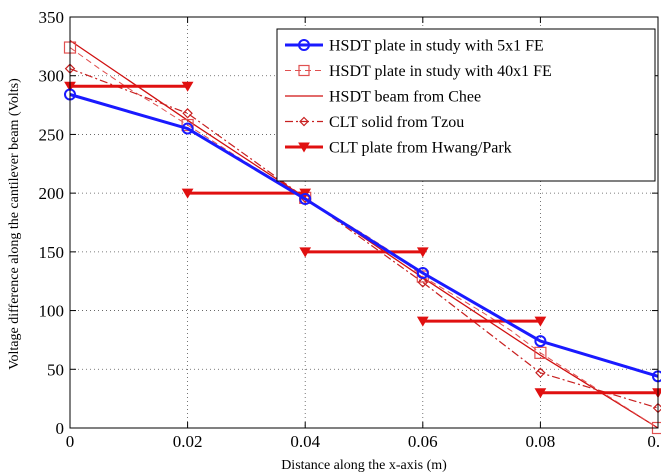  Describe the element at coordinates (423, 441) in the screenshot. I see `x-tick-label: 0.06` at that location.